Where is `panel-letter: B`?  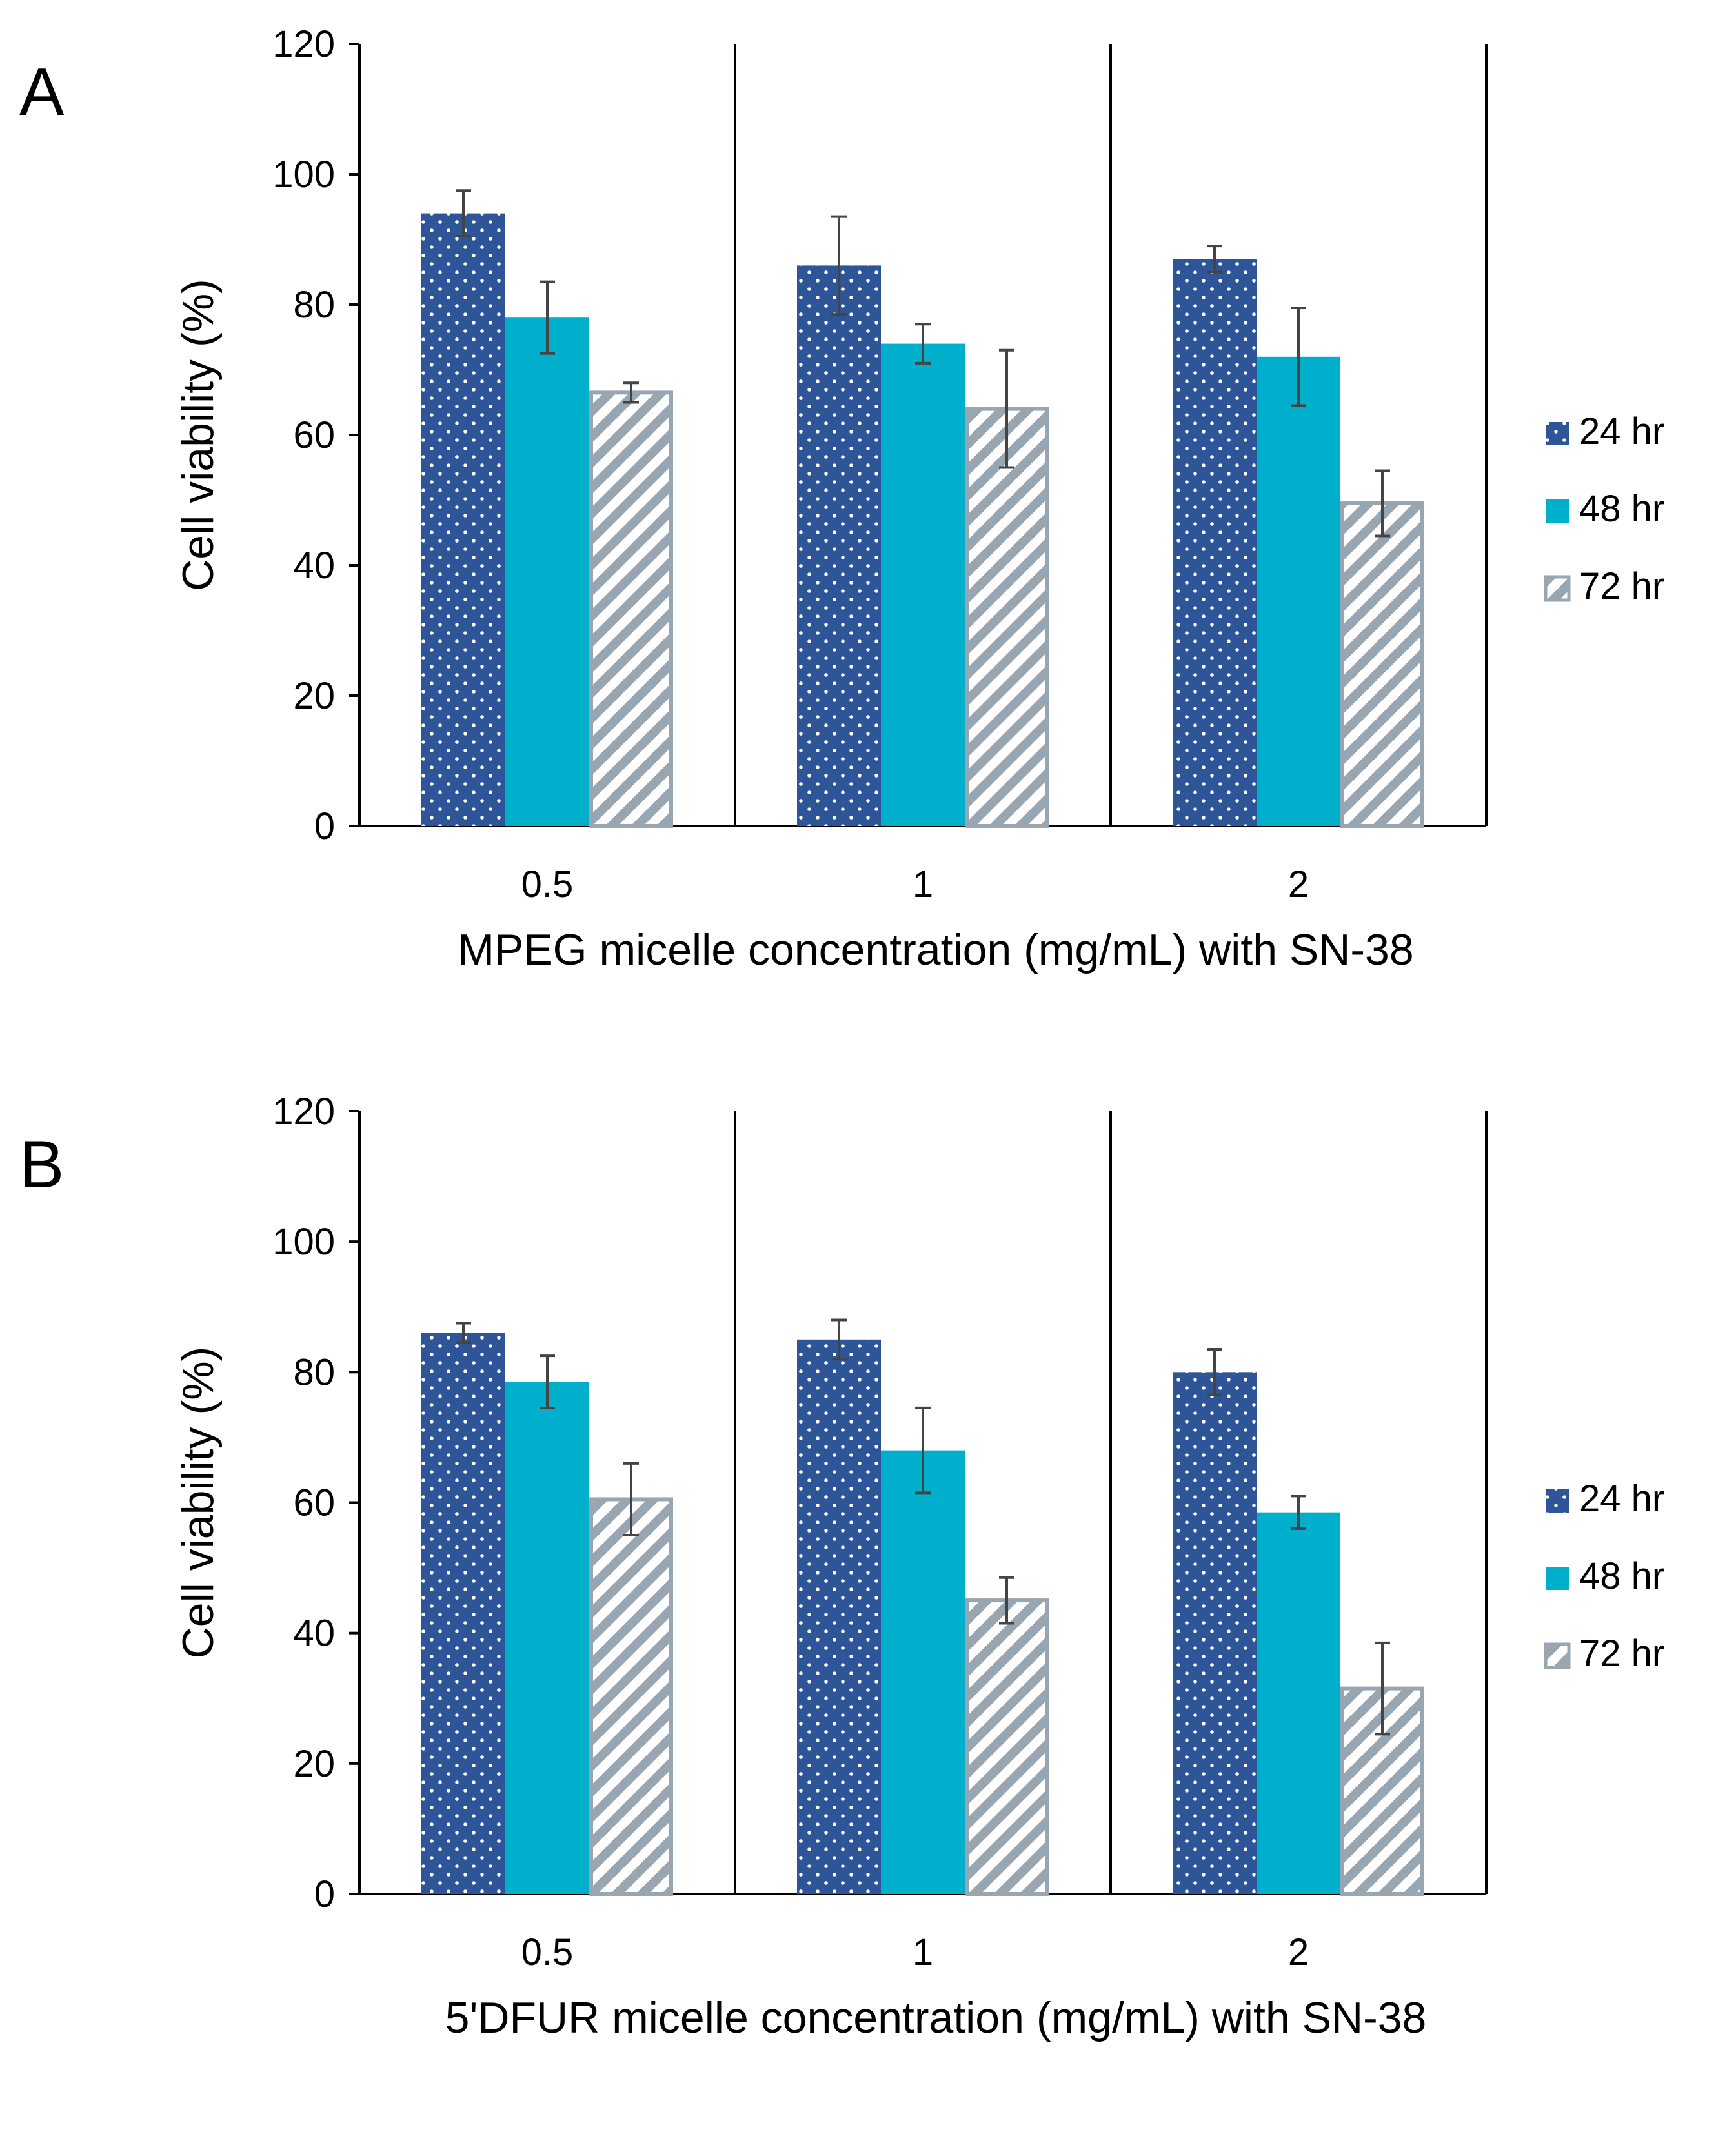 panel-letter: B is located at coordinates (41, 1164).